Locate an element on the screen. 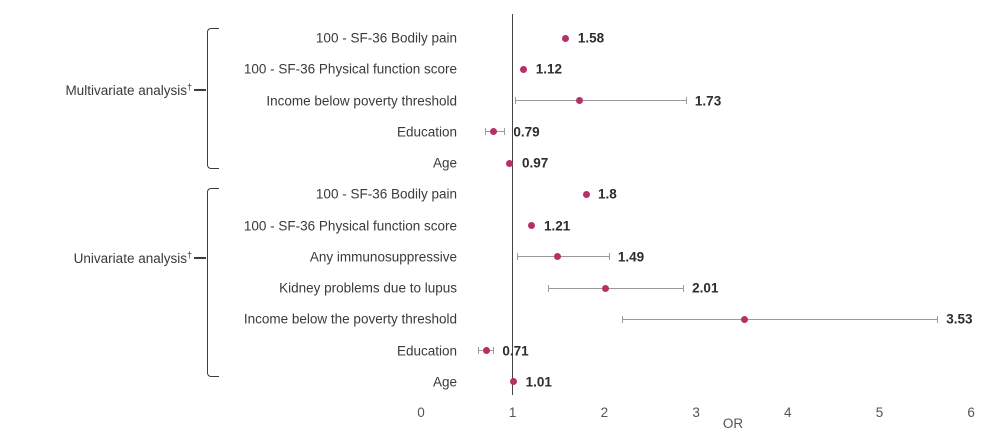 This screenshot has width=1000, height=438. odds-ratio-value: 1.01 is located at coordinates (538, 382).